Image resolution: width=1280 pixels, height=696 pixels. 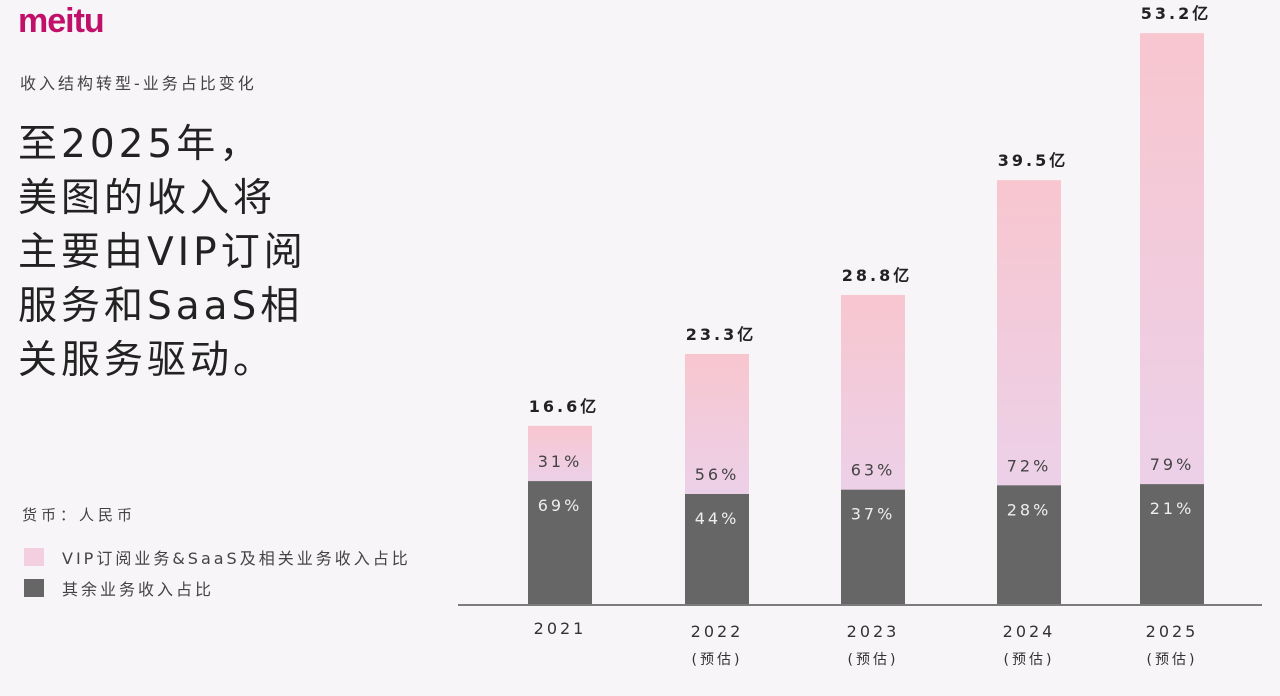 What do you see at coordinates (560, 628) in the screenshot?
I see `x-tick-label: 2021` at bounding box center [560, 628].